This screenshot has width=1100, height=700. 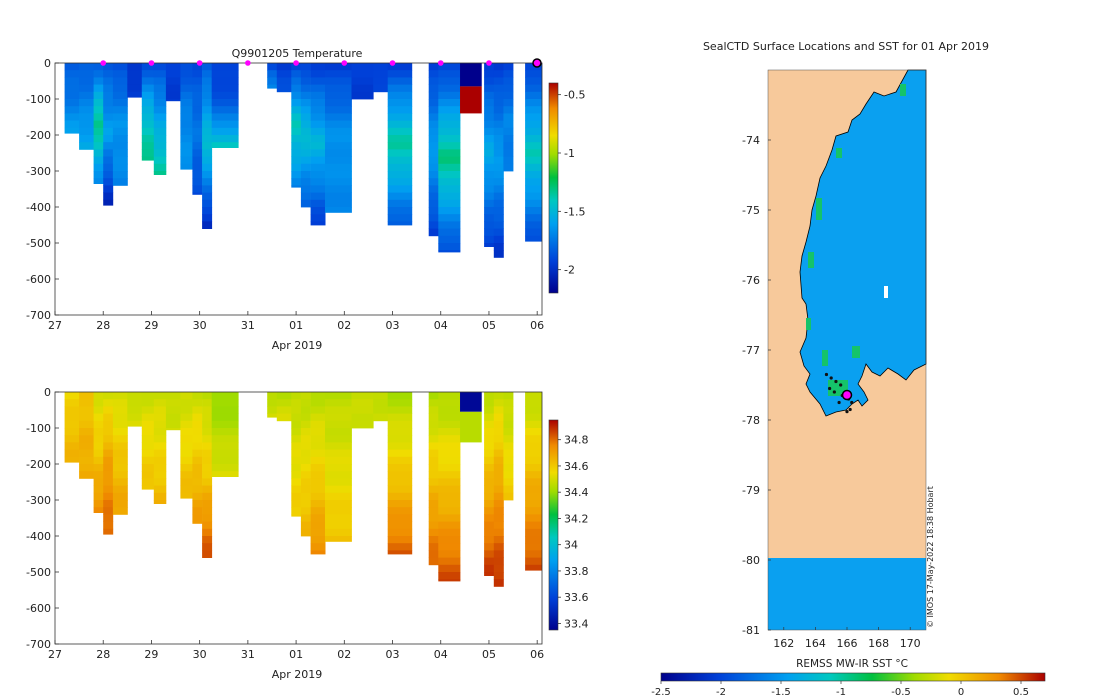 What do you see at coordinates (839, 402) in the screenshot?
I see `track-point` at bounding box center [839, 402].